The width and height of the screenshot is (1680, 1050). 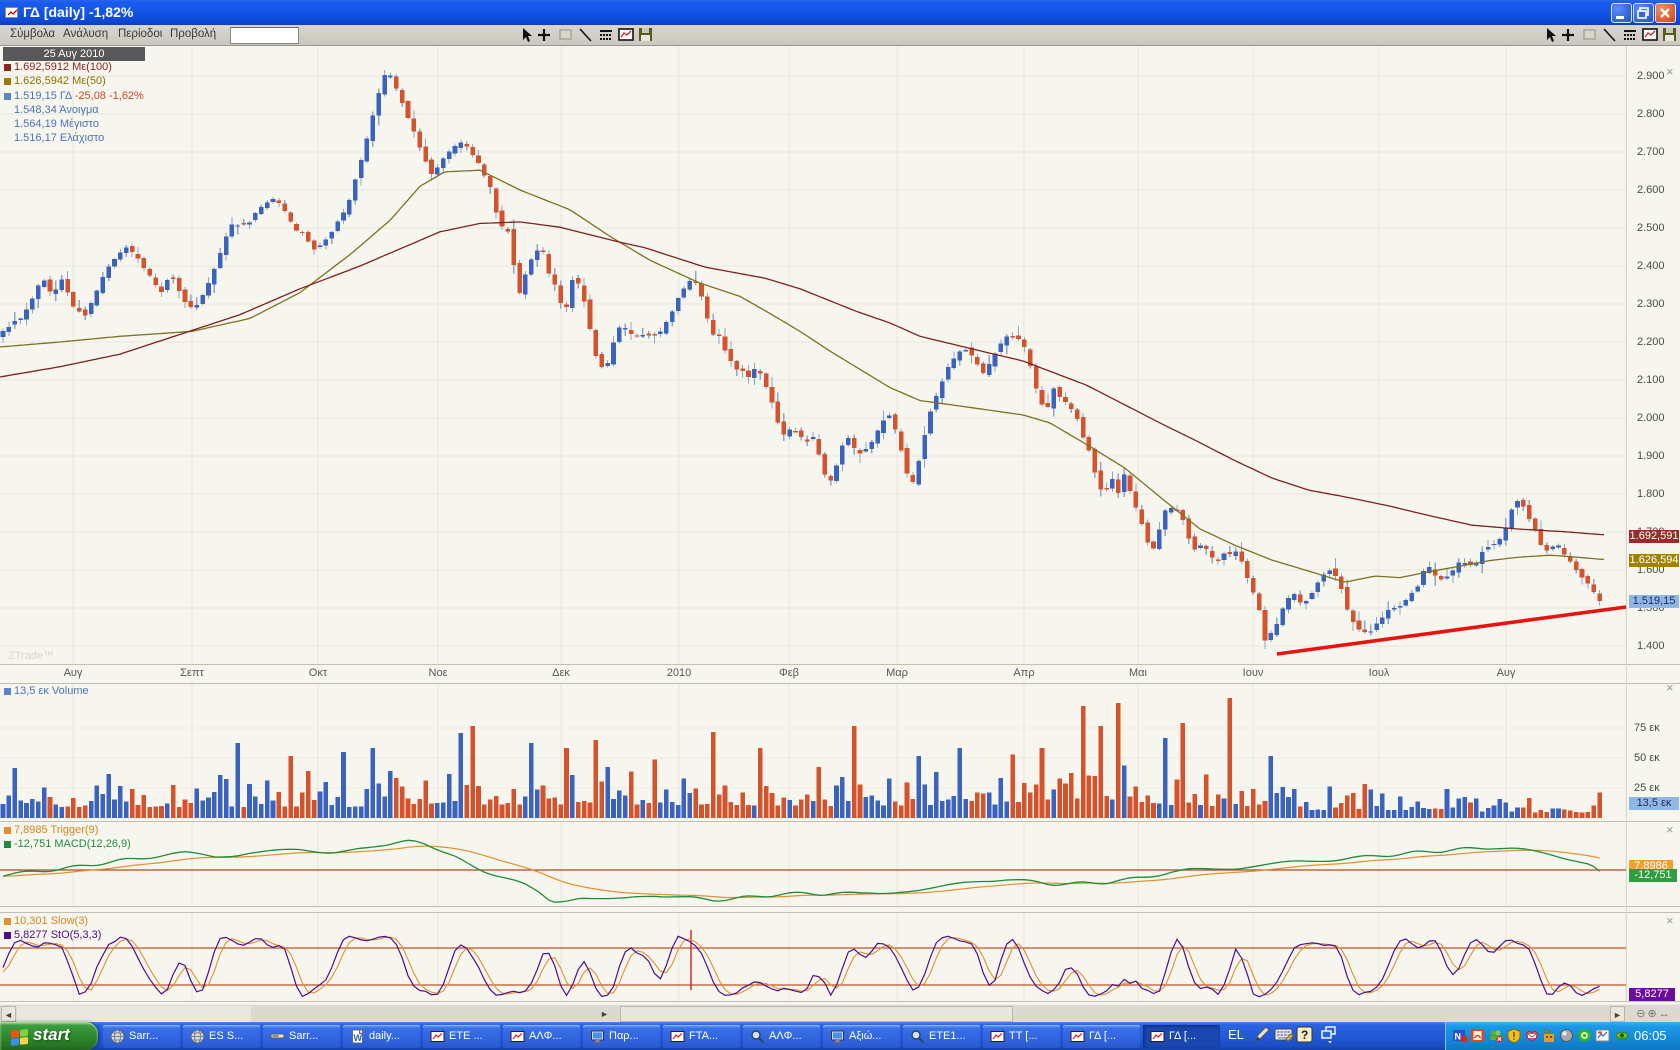 What do you see at coordinates (358, 1038) in the screenshot?
I see `svg-text: W` at bounding box center [358, 1038].